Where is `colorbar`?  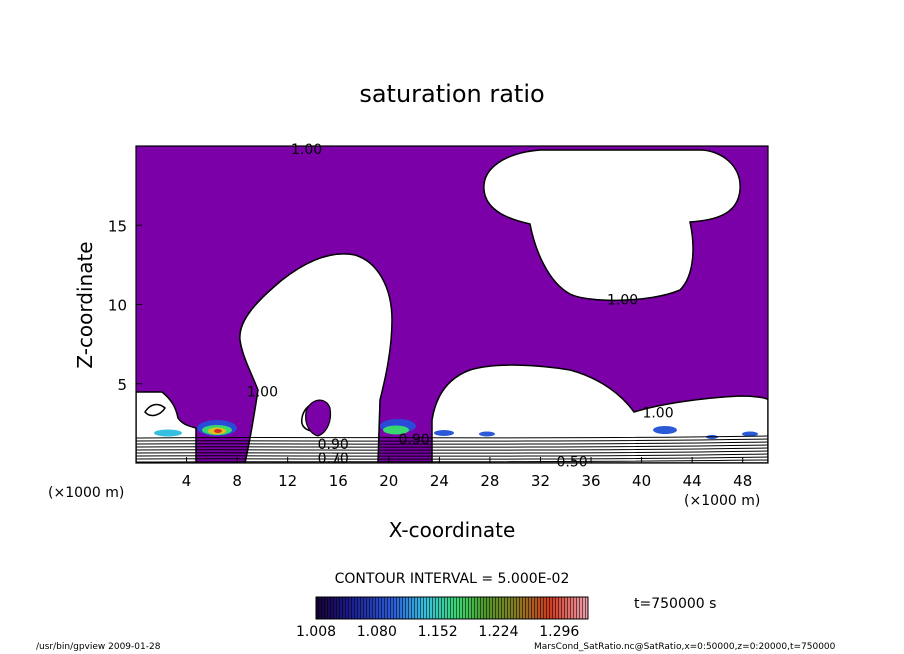
colorbar is located at coordinates (452, 608).